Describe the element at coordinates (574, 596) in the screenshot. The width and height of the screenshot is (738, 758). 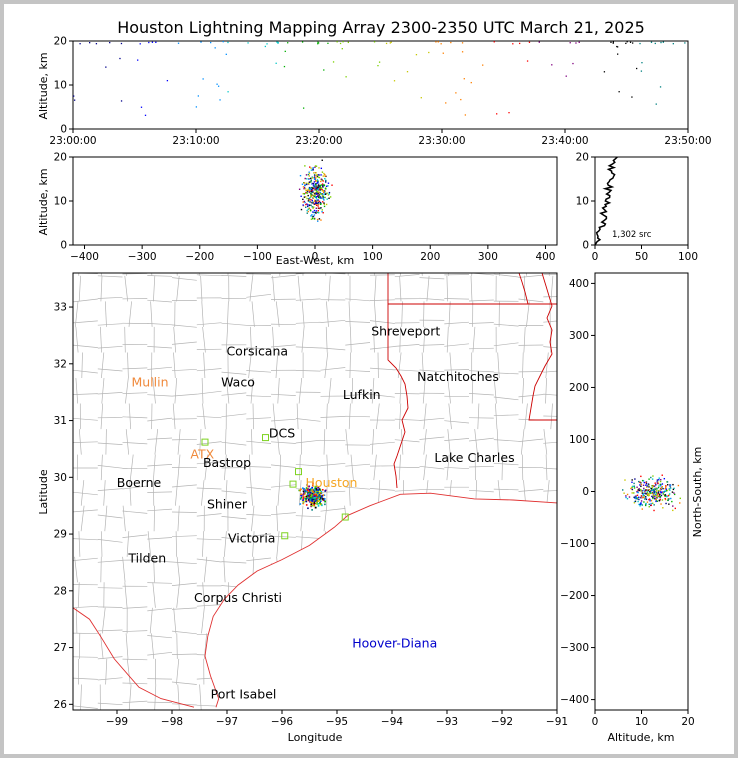
I see `ns-axis-tick-label: −200` at that location.